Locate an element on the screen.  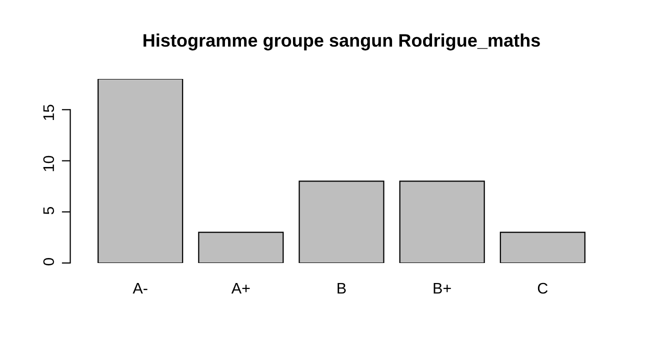
x-tick-label: B+ is located at coordinates (442, 288).